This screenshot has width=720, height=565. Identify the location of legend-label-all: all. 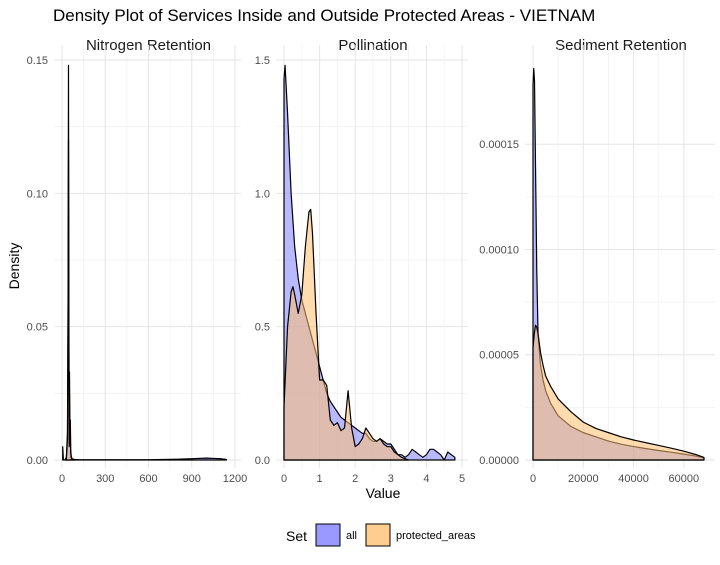
(351, 536).